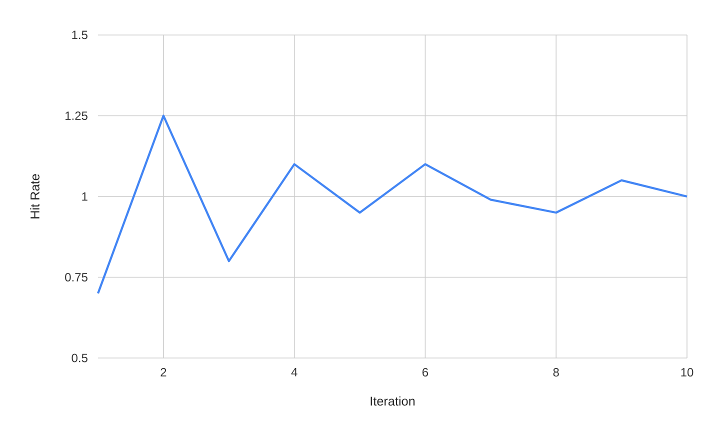  What do you see at coordinates (80, 358) in the screenshot?
I see `y-tick-label: 0.5` at bounding box center [80, 358].